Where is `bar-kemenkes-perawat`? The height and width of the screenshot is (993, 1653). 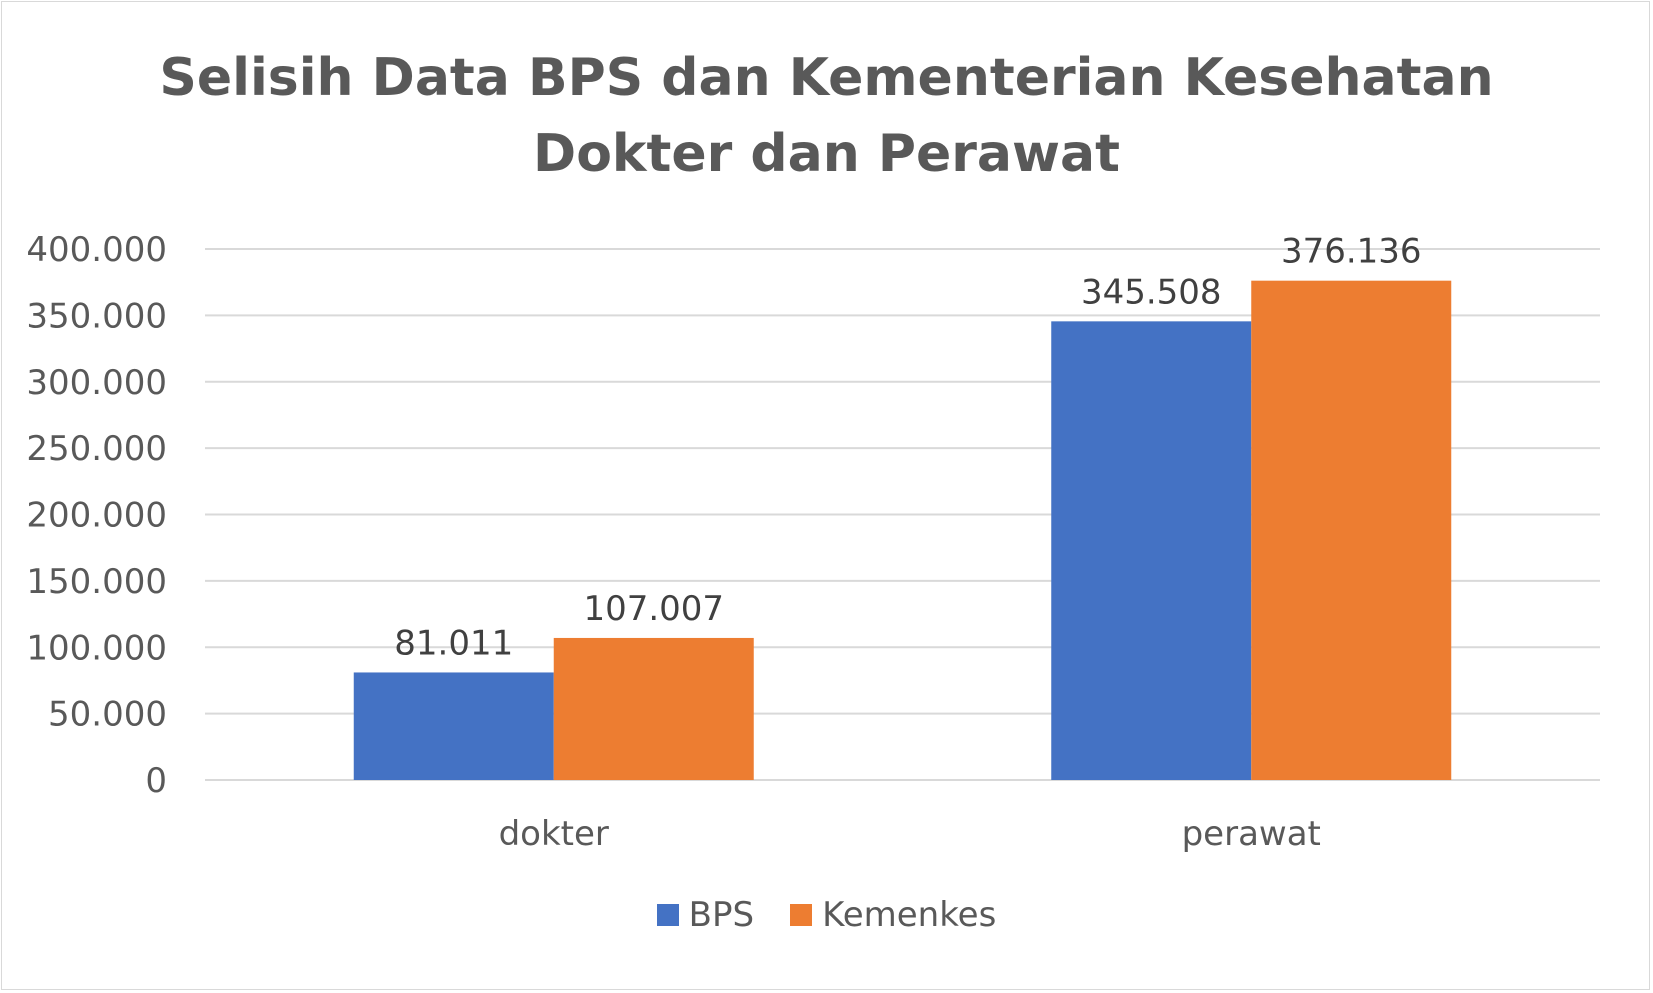
bar-kemenkes-perawat is located at coordinates (1351, 530).